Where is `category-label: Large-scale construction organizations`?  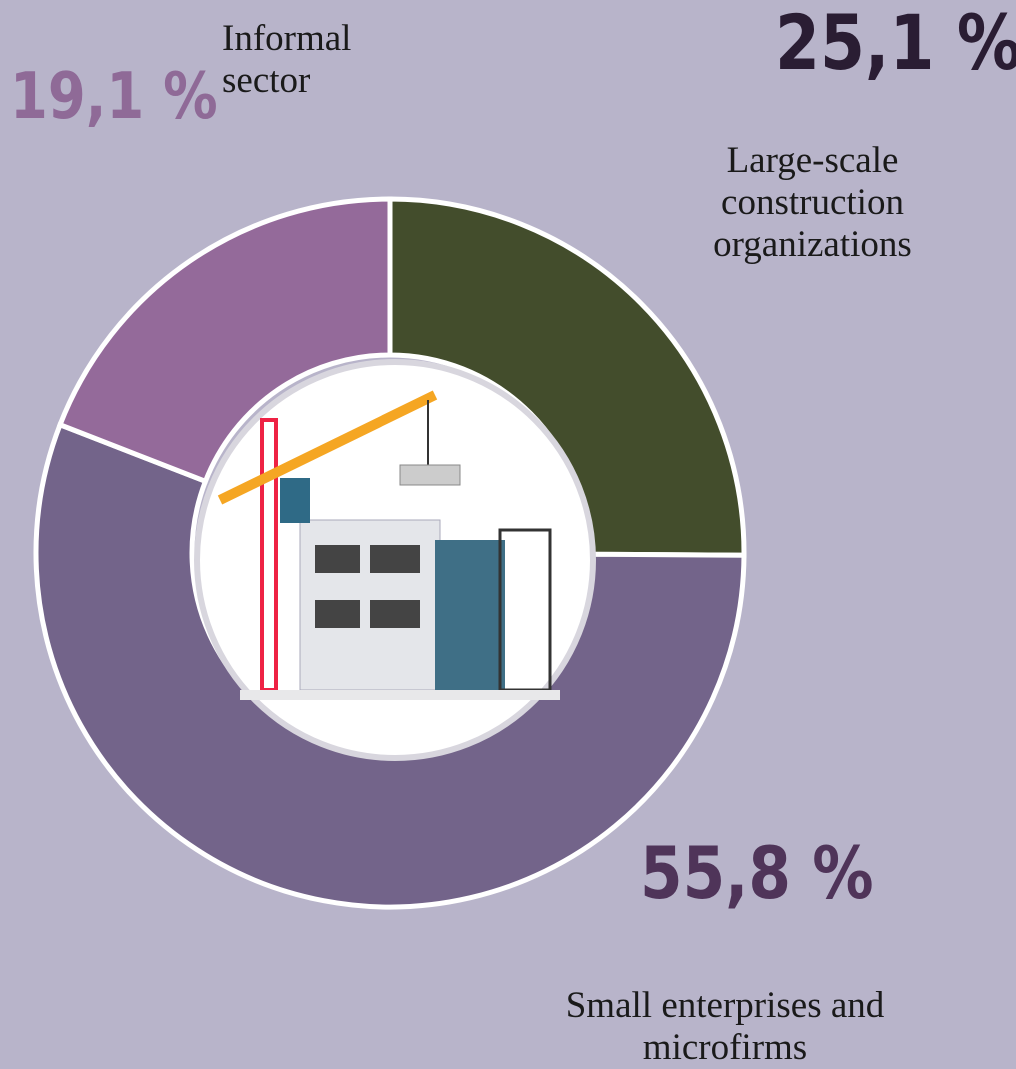
category-label: Large-scale construction organizations is located at coordinates (812, 202).